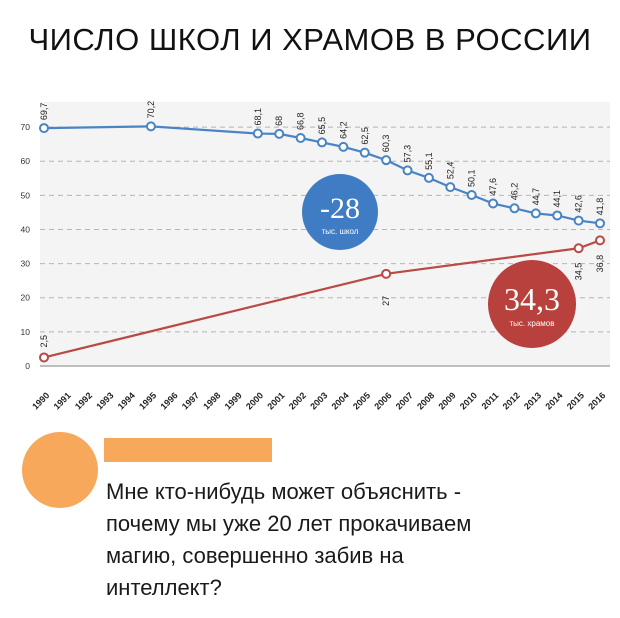 This screenshot has width=620, height=618. Describe the element at coordinates (310, 39) in the screenshot. I see `chart-title: ЧИСЛО ШКОЛ И ХРАМОВ В РОССИИ` at that location.